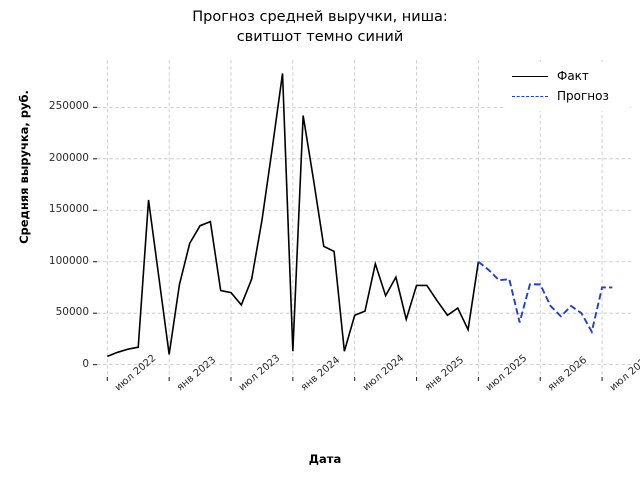 The height and width of the screenshot is (480, 640). What do you see at coordinates (530, 96) in the screenshot?
I see `legend-line-dashed-icon` at bounding box center [530, 96].